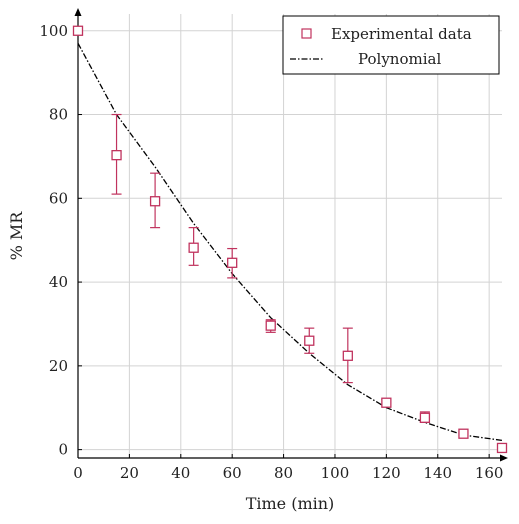 The image size is (519, 524). I want to click on x-axis-arrow, so click(504, 458).